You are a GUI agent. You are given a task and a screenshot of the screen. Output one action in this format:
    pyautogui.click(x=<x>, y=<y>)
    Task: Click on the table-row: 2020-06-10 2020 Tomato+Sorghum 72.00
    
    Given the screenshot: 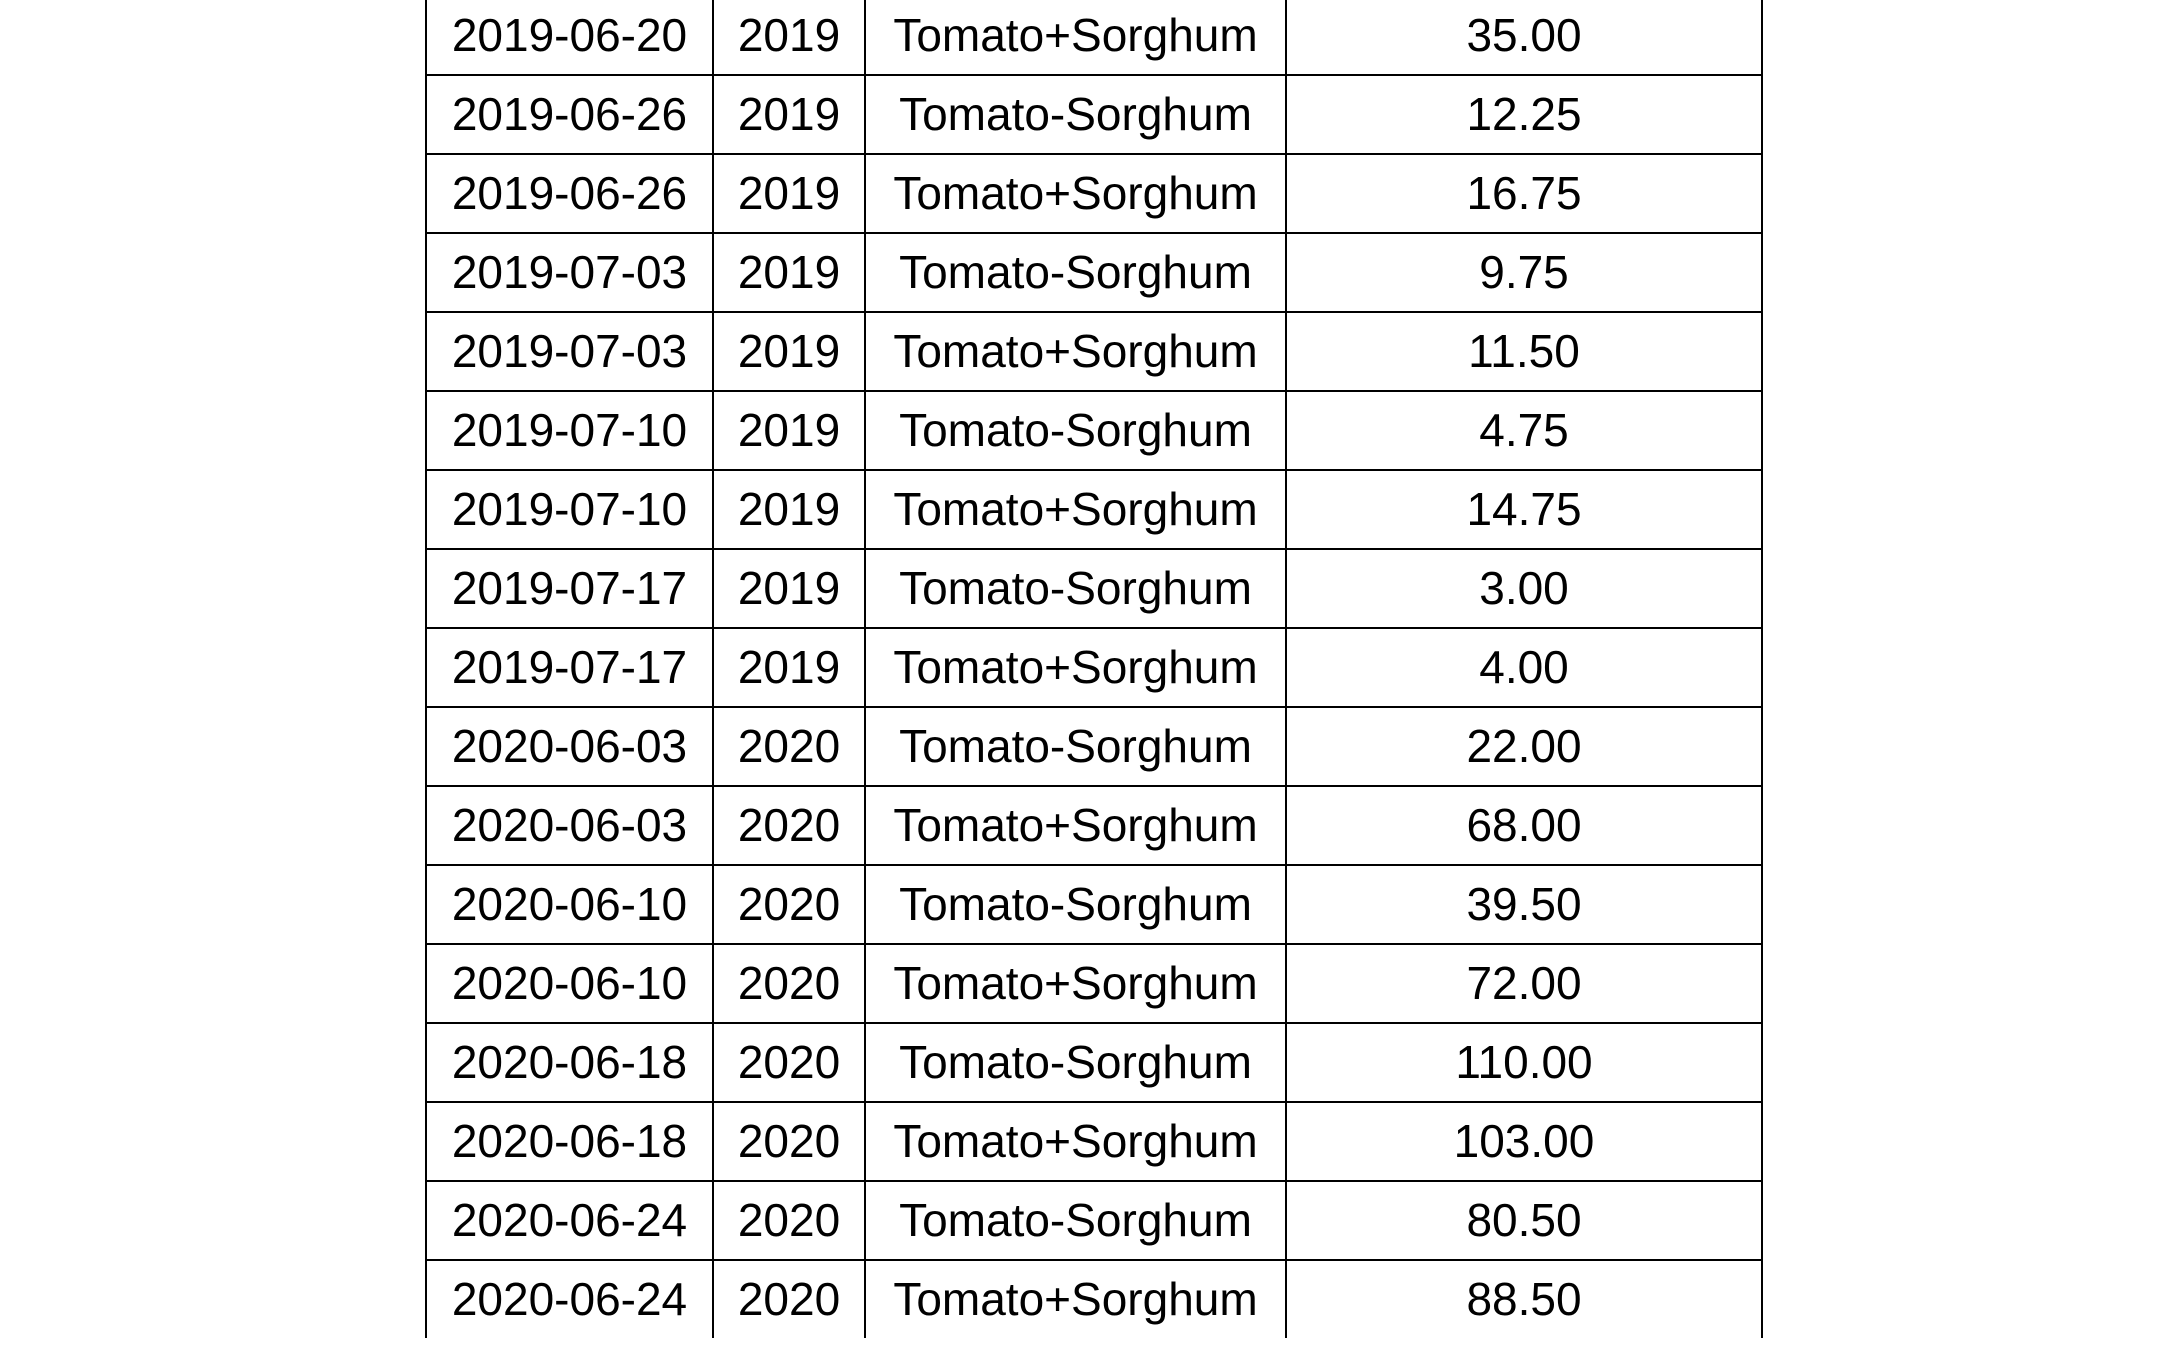 What is the action you would take?
    pyautogui.click(x=1094, y=983)
    